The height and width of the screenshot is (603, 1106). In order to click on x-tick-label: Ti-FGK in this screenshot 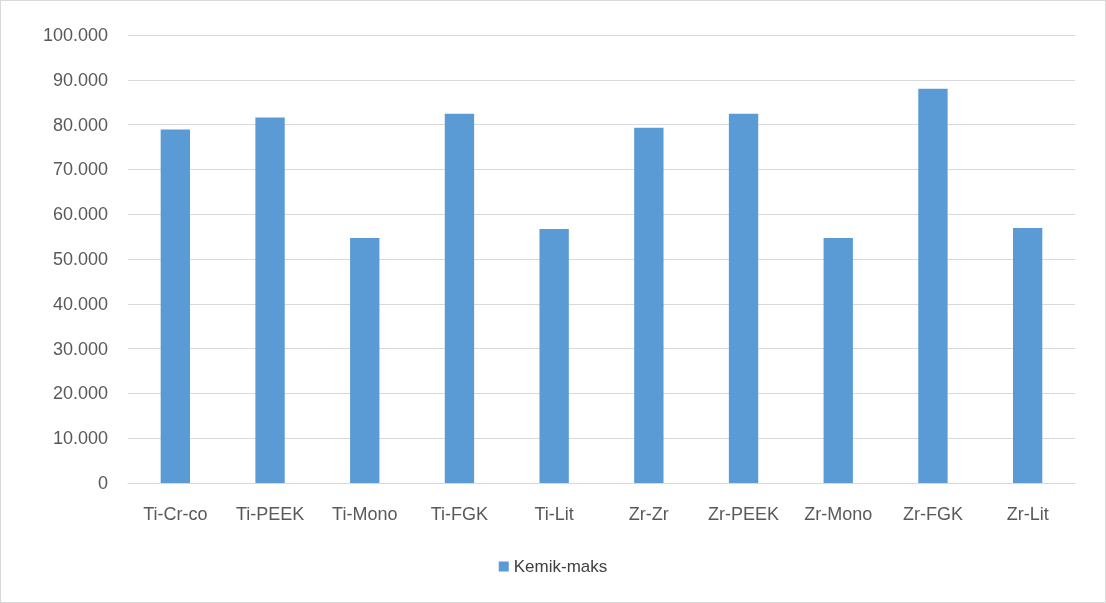, I will do `click(459, 514)`.